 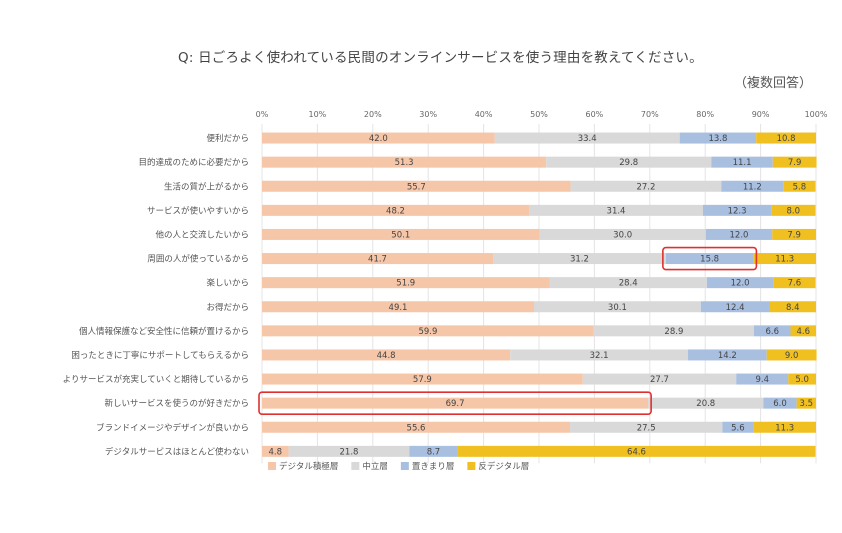 I want to click on data-label: 15.8, so click(x=709, y=260).